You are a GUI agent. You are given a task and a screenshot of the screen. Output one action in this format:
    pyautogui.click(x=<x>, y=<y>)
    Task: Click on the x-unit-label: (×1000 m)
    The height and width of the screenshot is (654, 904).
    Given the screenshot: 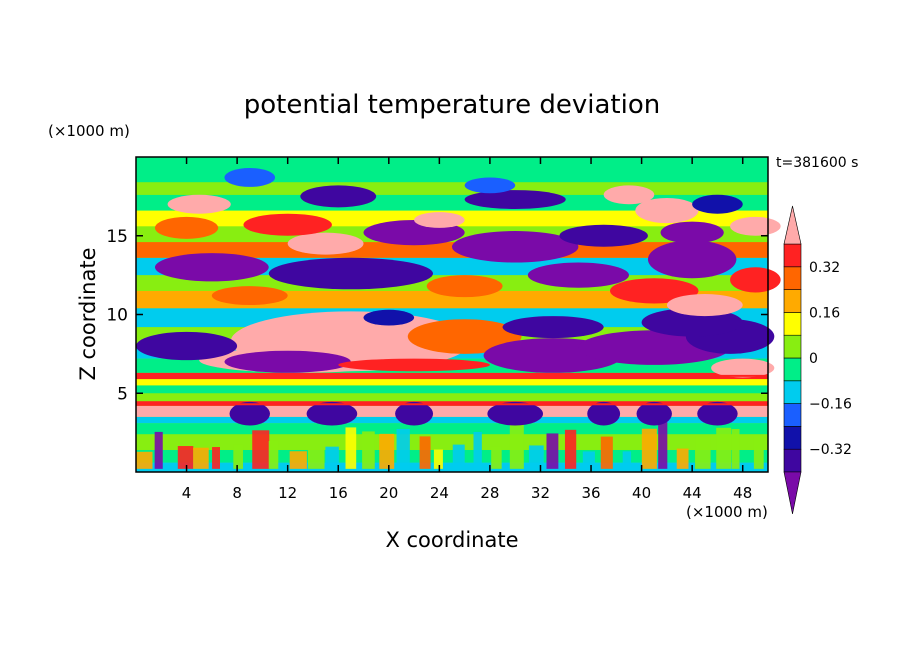 What is the action you would take?
    pyautogui.click(x=727, y=512)
    